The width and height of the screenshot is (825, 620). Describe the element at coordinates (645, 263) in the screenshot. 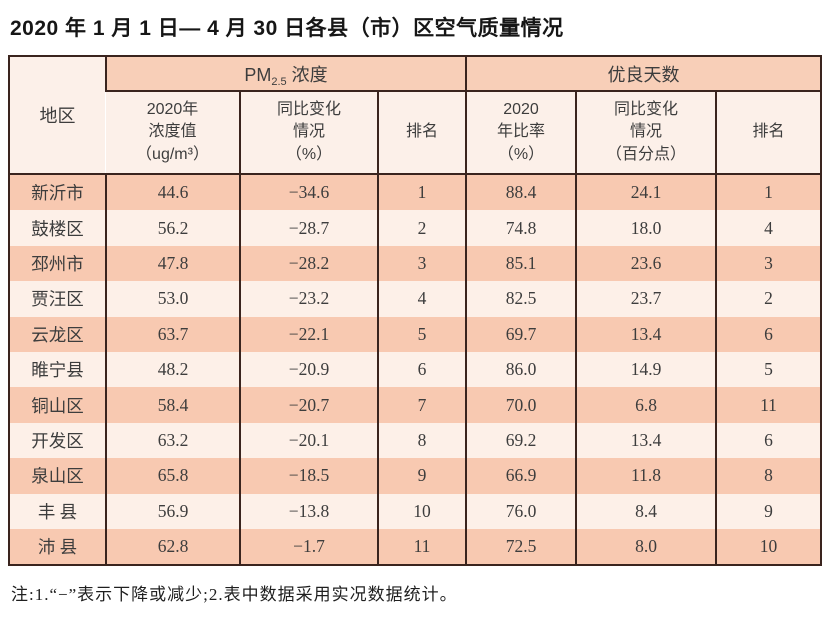

I see `cell-days-change: 23.6` at that location.